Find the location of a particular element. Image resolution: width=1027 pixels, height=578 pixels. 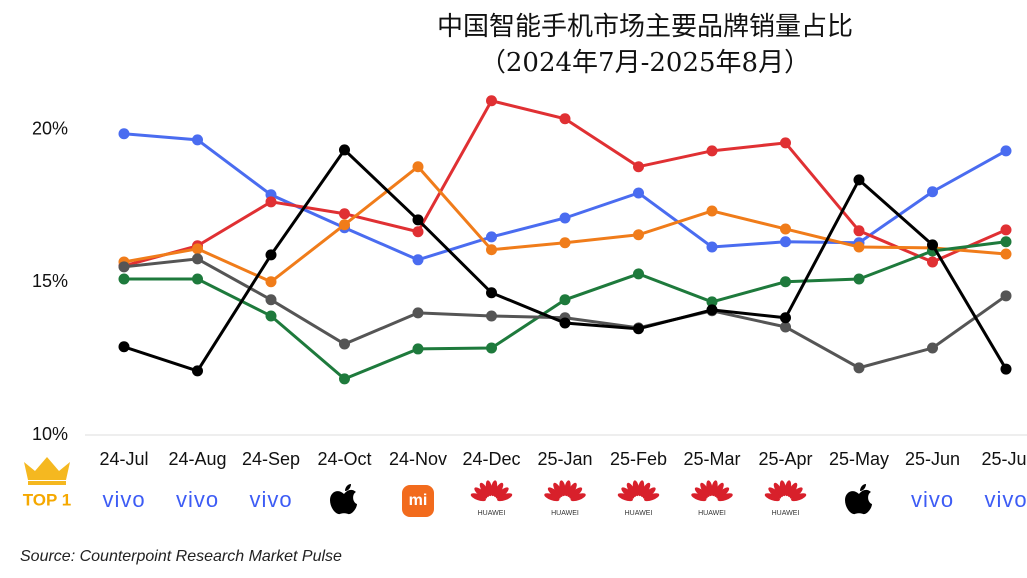

x-tick-label: 24-Nov is located at coordinates (418, 459).